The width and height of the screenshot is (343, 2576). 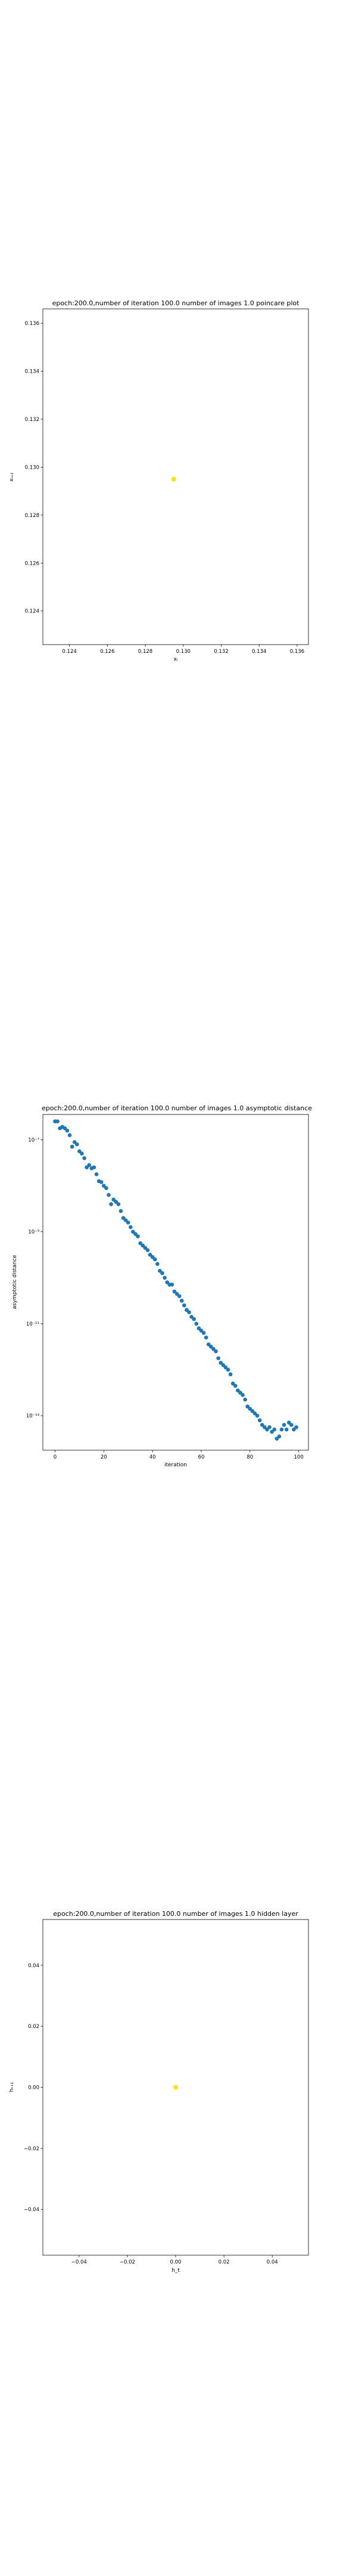 I want to click on asymptotic-distance-x-ticks: 0 20 40 60 80 100, so click(x=179, y=1455).